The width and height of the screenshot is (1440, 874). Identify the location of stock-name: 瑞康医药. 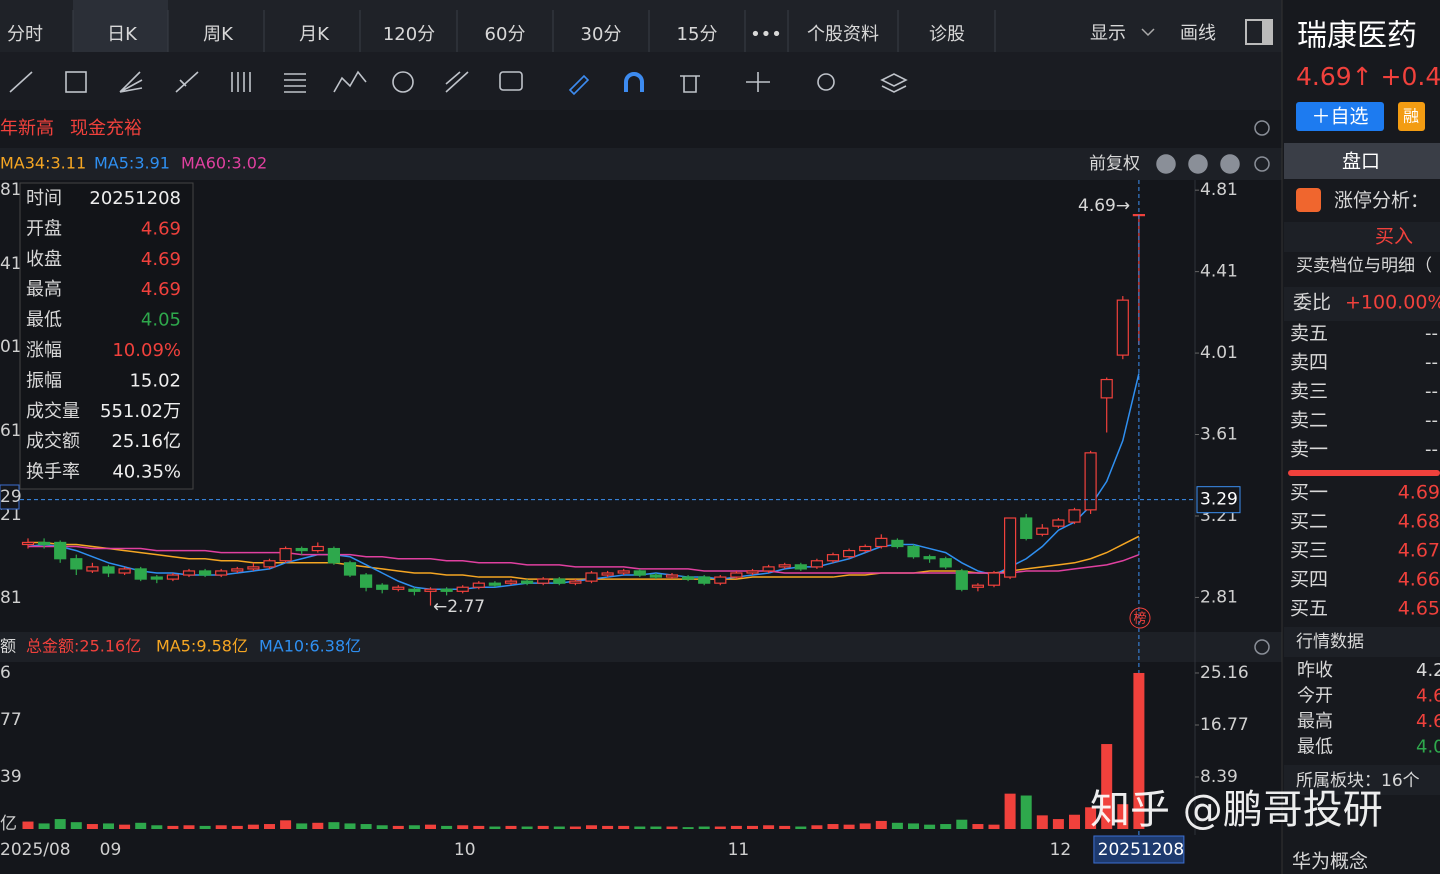
(1357, 36).